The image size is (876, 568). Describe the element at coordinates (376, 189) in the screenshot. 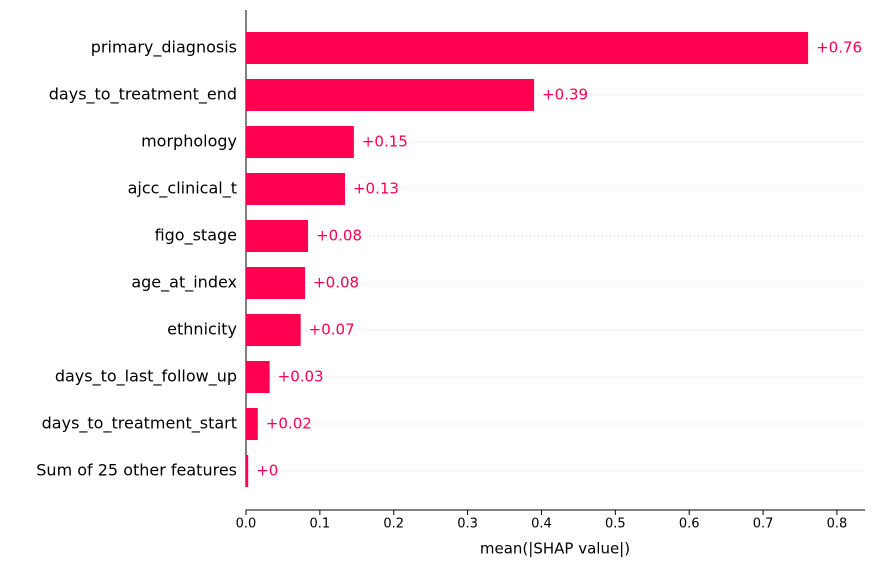

I see `value-label: +0.13` at that location.